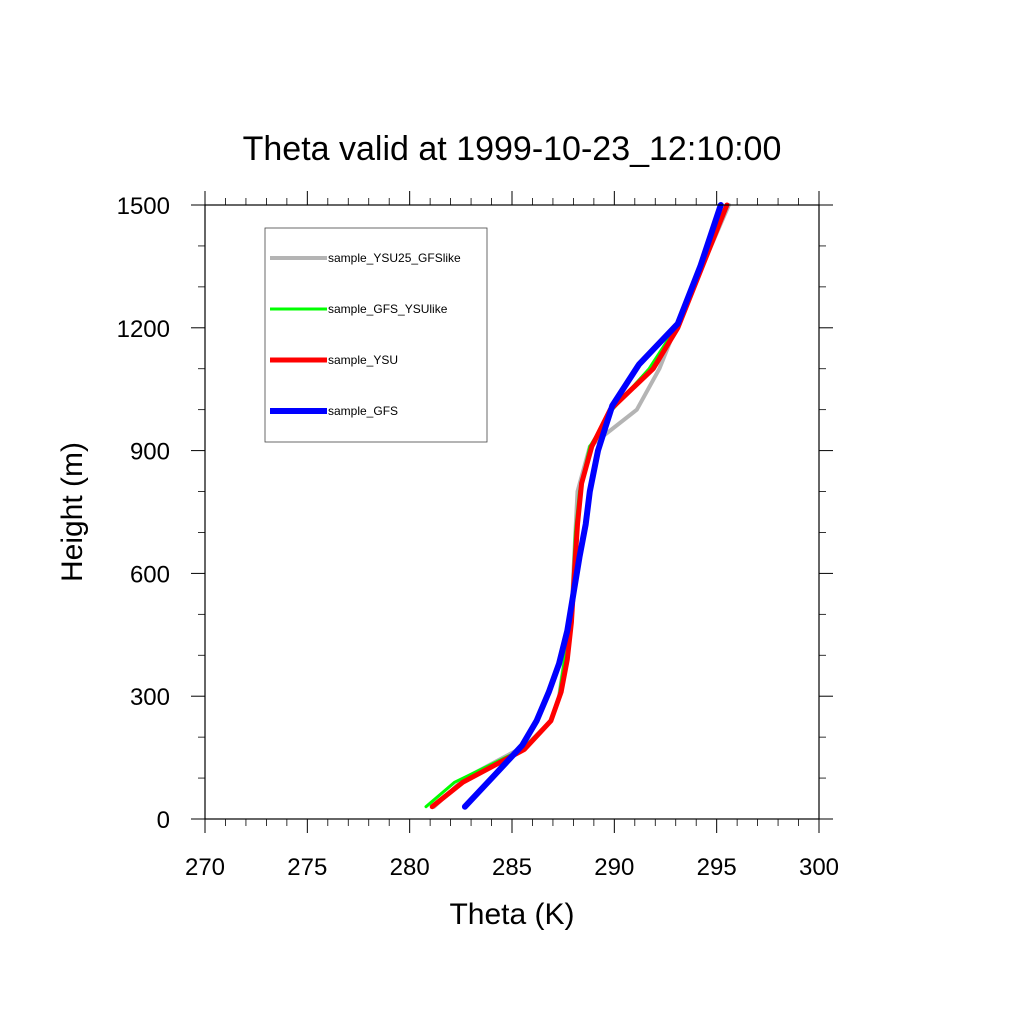 This screenshot has width=1024, height=1024. I want to click on legend-box, so click(376, 335).